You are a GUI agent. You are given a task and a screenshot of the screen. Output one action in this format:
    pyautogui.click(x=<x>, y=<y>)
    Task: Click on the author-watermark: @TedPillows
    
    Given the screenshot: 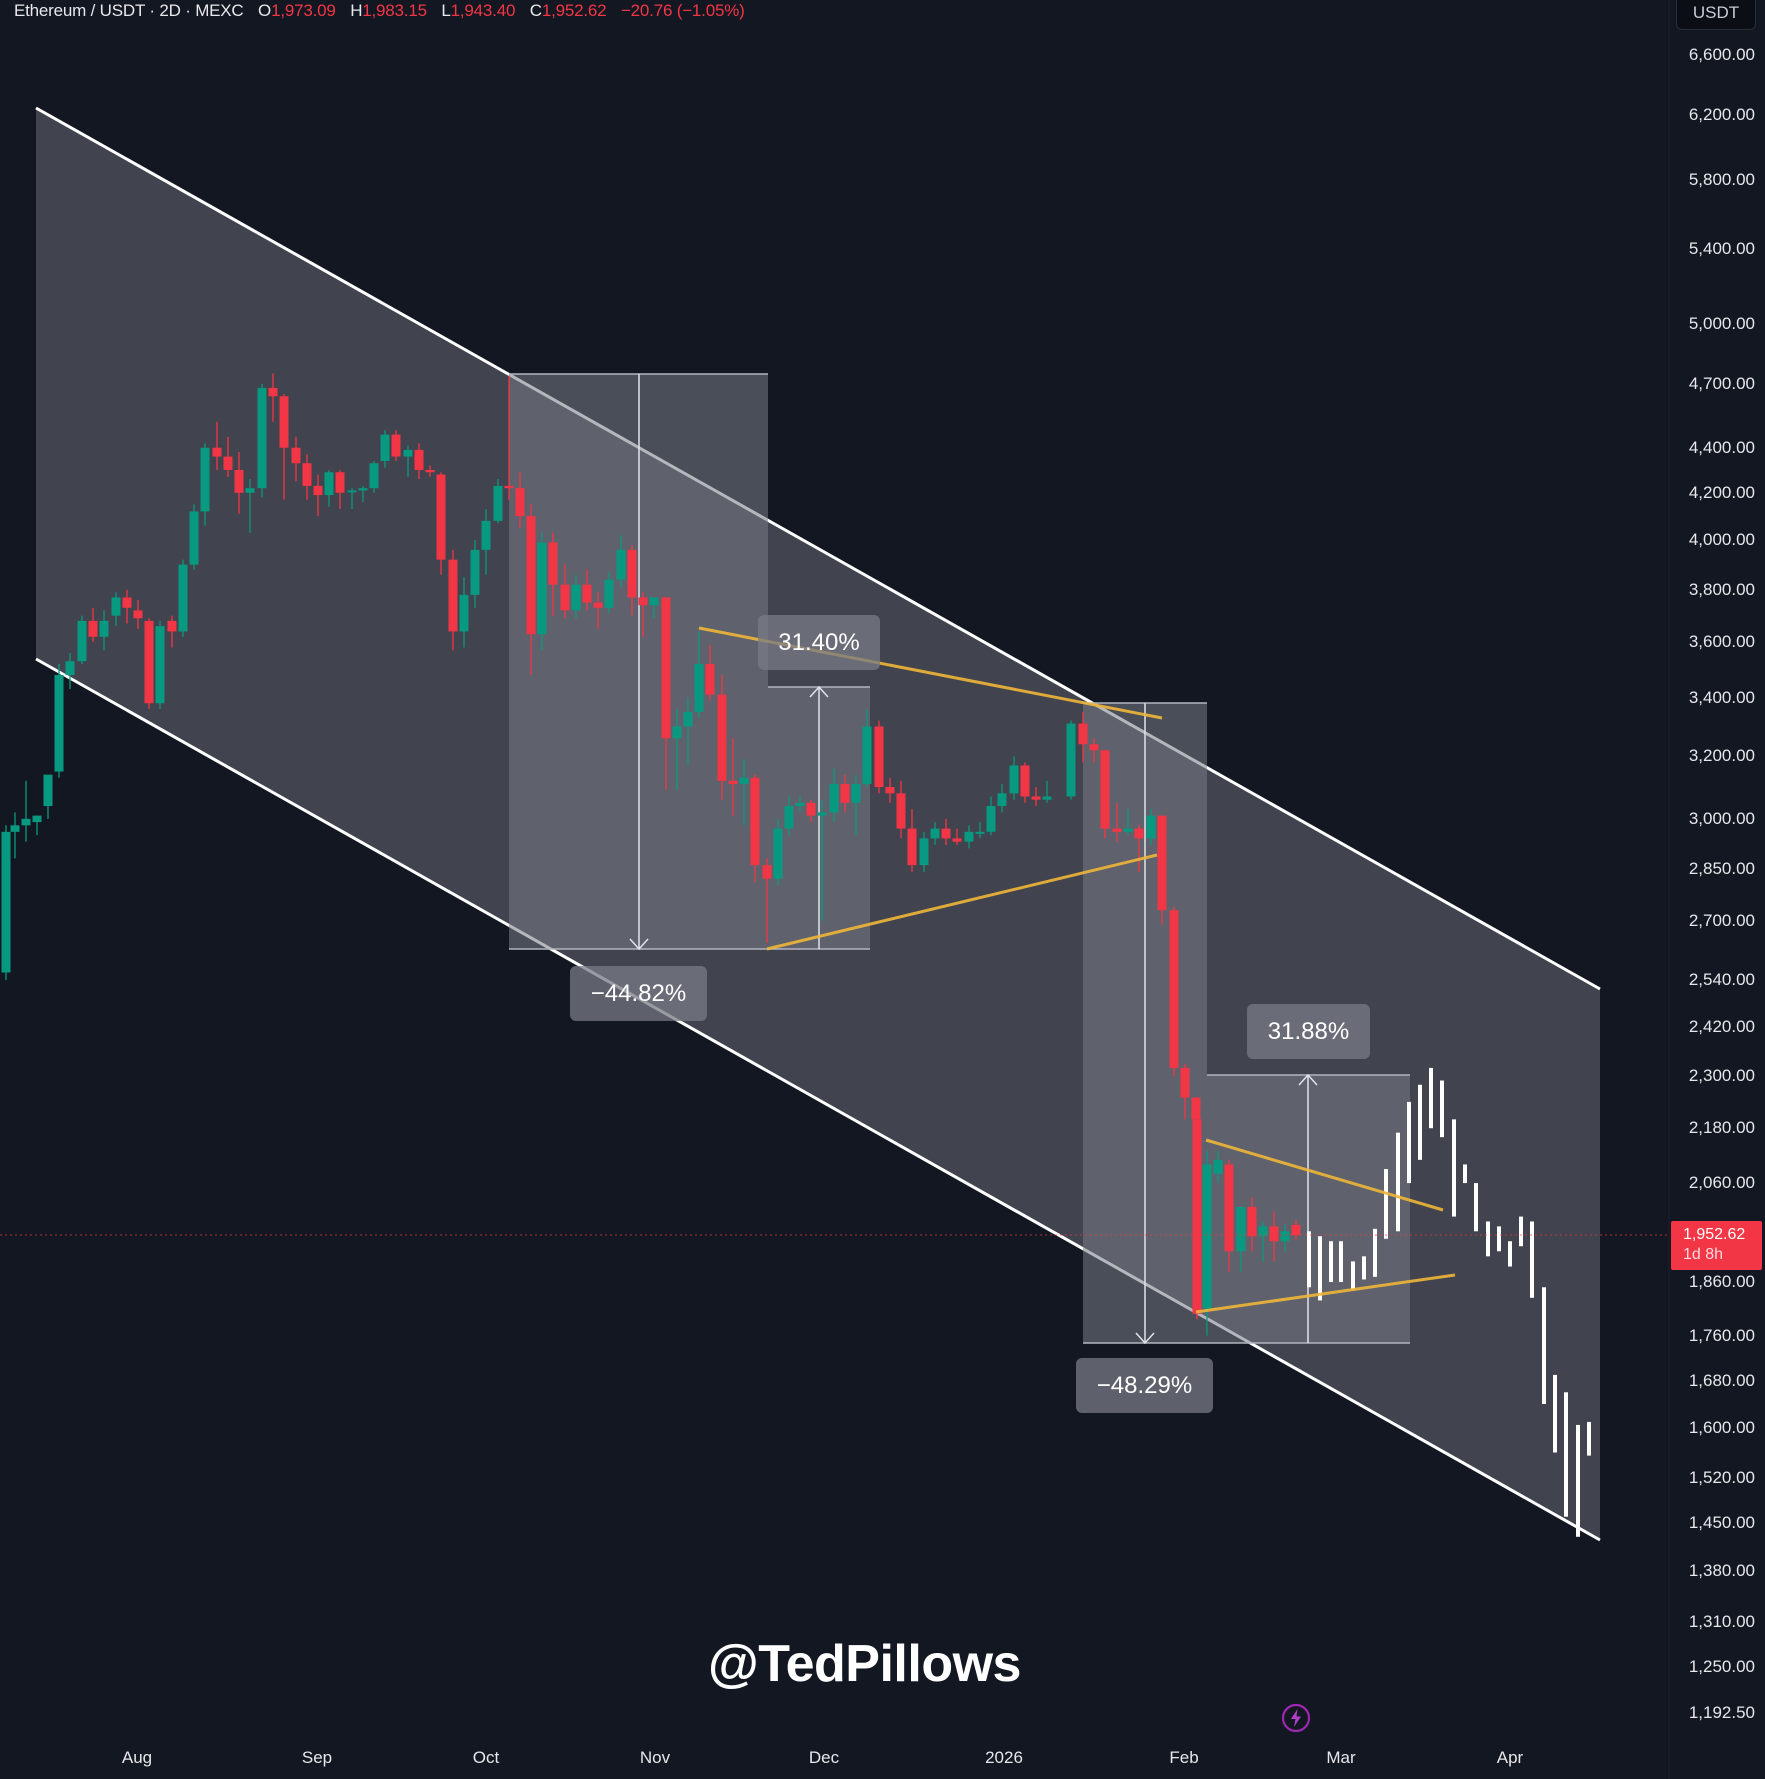 What is the action you would take?
    pyautogui.click(x=864, y=1664)
    